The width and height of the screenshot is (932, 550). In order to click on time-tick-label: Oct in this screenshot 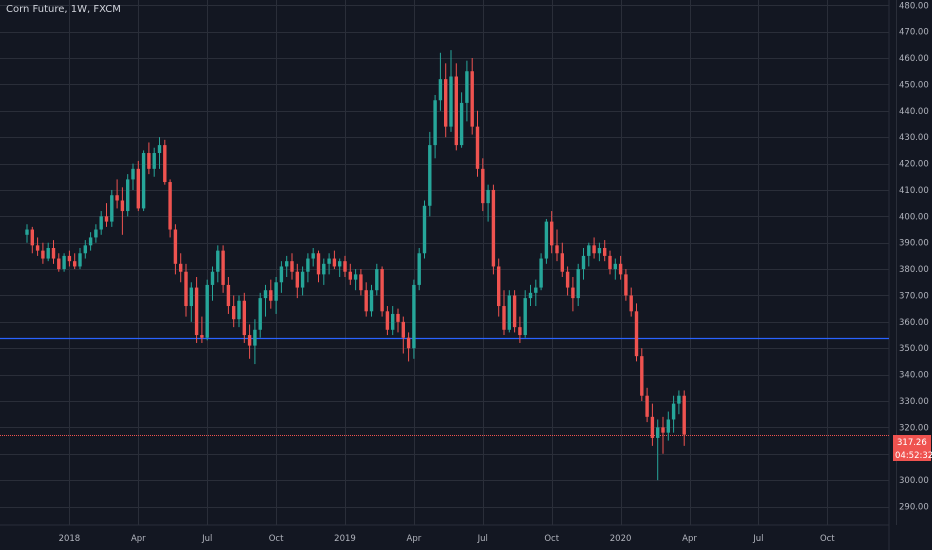, I will do `click(827, 539)`.